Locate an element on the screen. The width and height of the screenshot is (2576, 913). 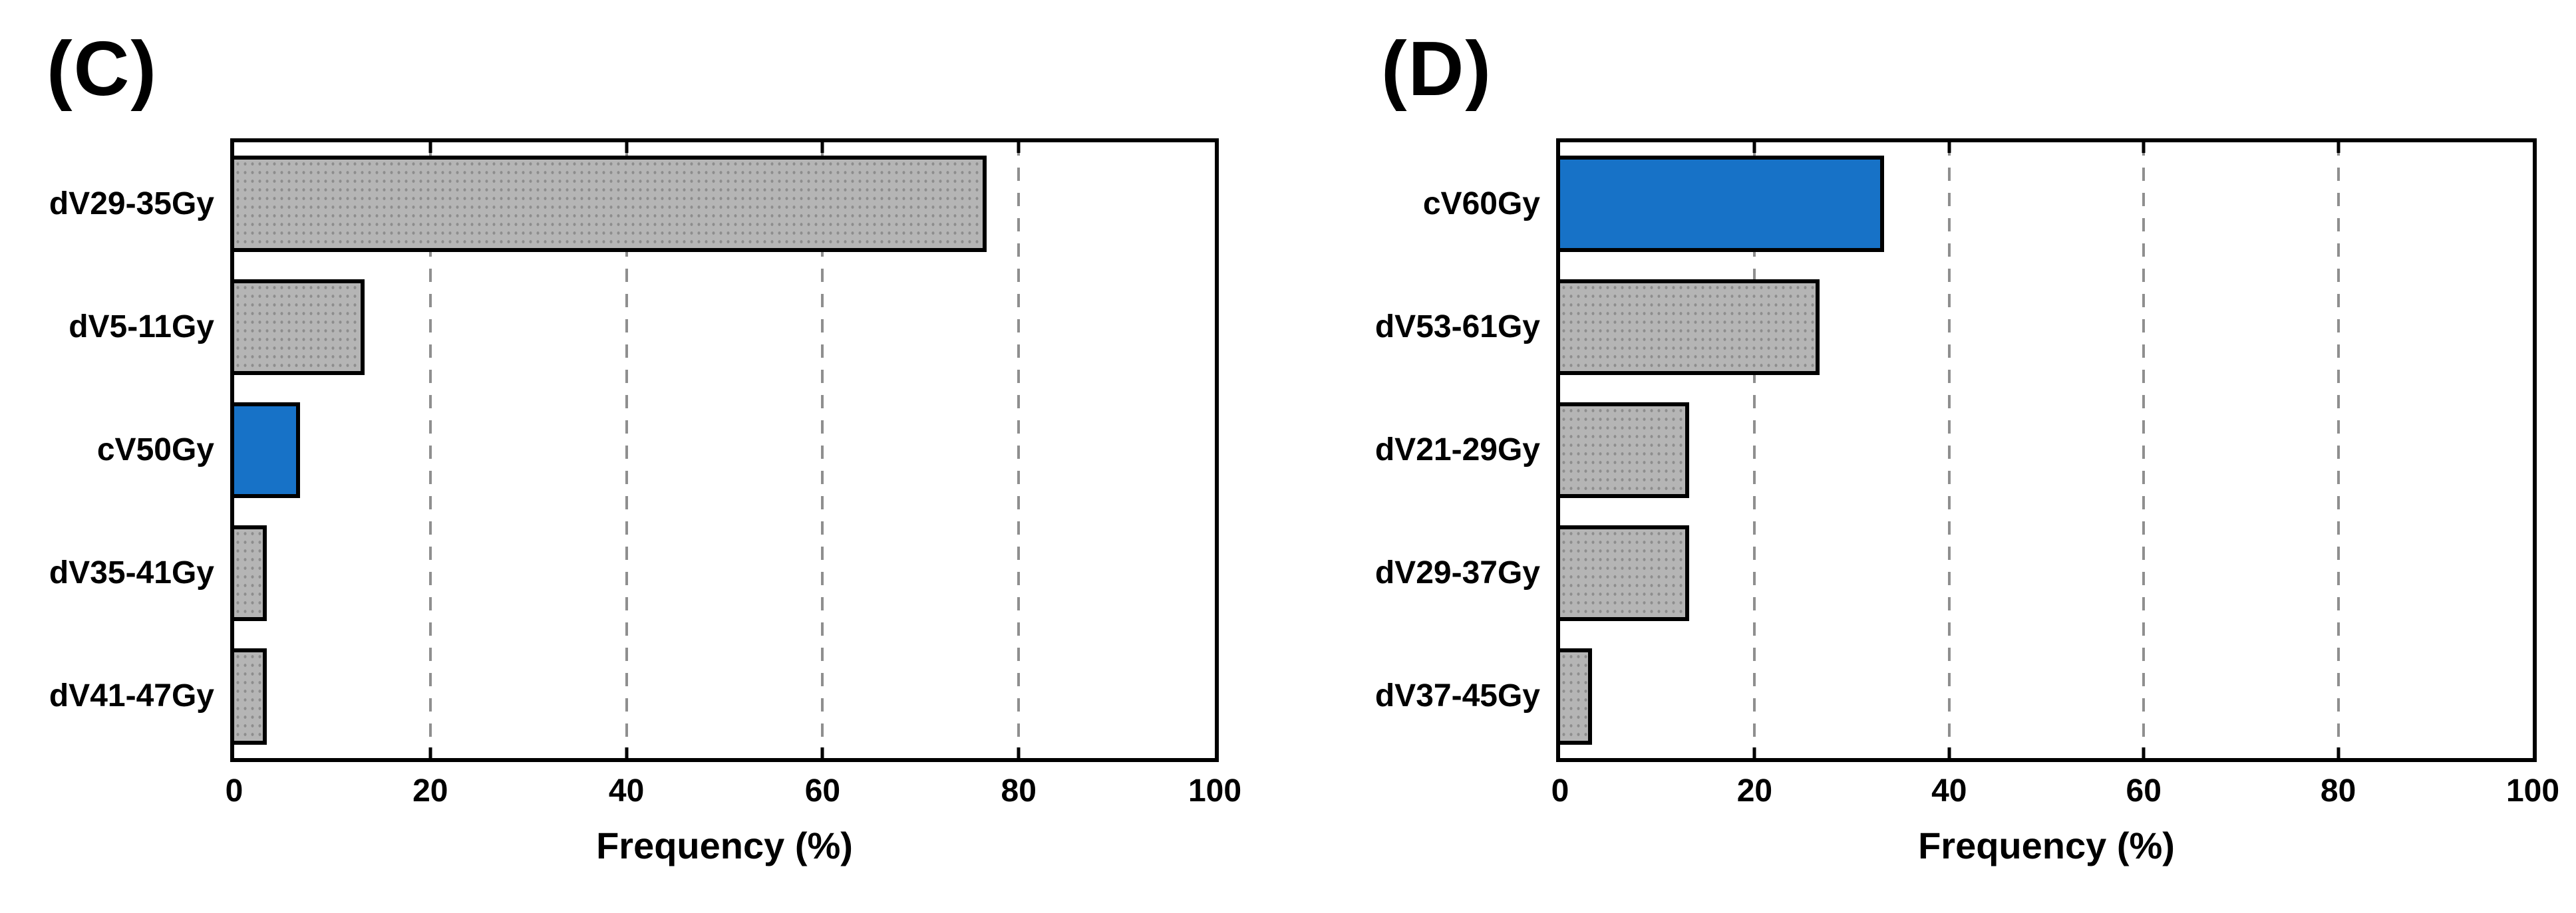
bar-dV37-45Gy is located at coordinates (1574, 697).